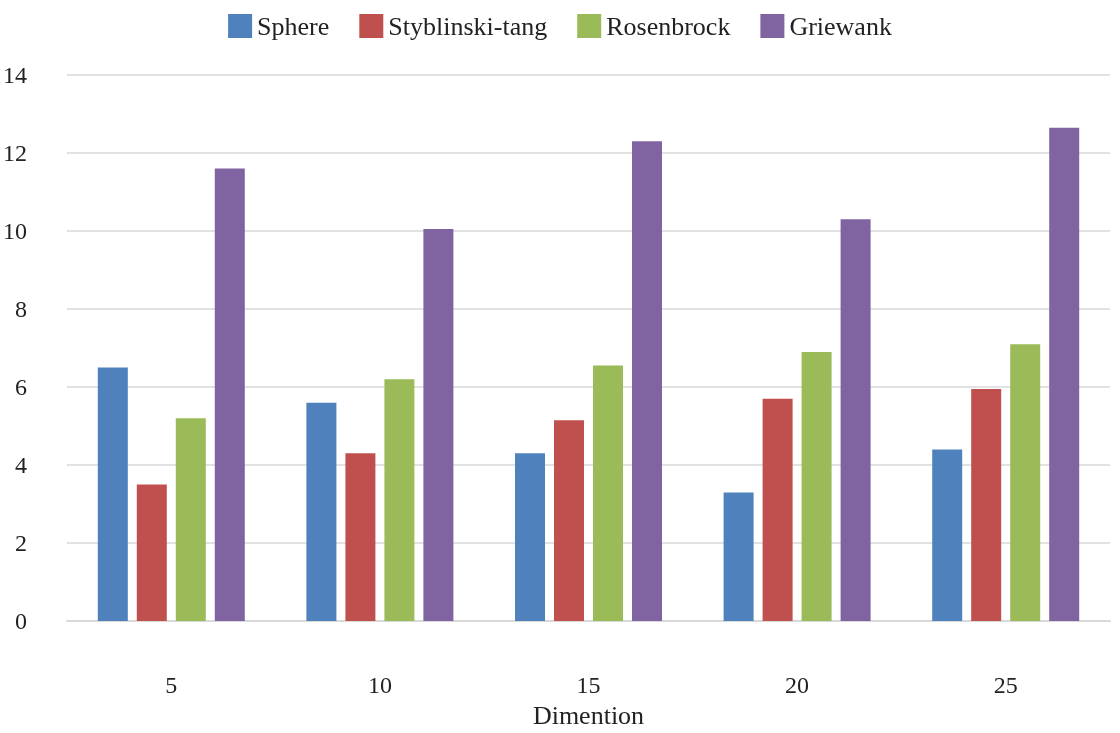 This screenshot has width=1120, height=733. What do you see at coordinates (293, 26) in the screenshot?
I see `legend-label: Sphere` at bounding box center [293, 26].